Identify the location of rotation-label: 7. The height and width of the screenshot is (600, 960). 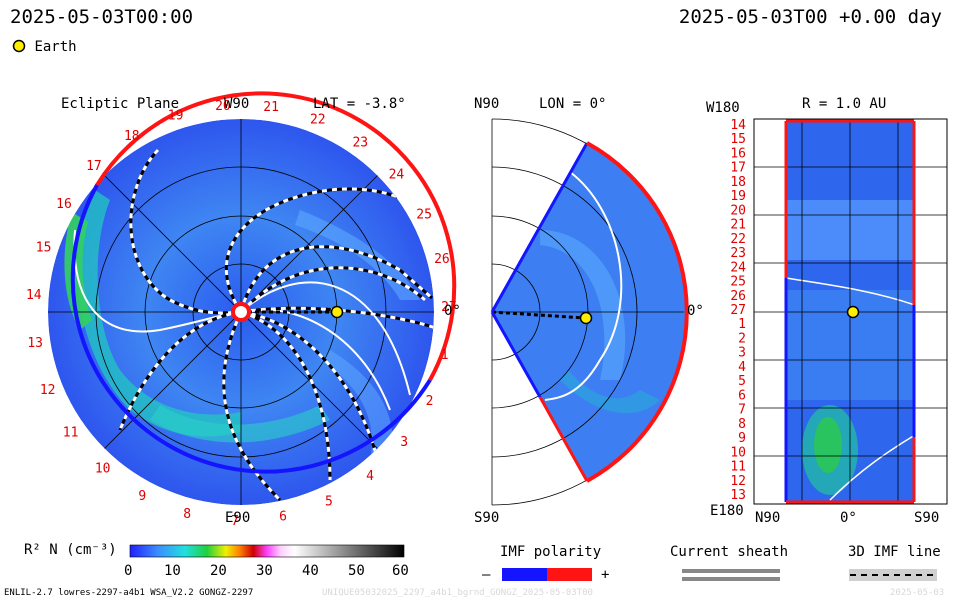
(235, 521).